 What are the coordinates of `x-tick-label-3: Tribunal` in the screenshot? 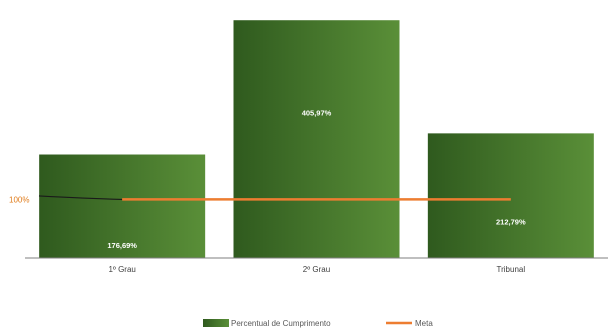 It's located at (511, 269).